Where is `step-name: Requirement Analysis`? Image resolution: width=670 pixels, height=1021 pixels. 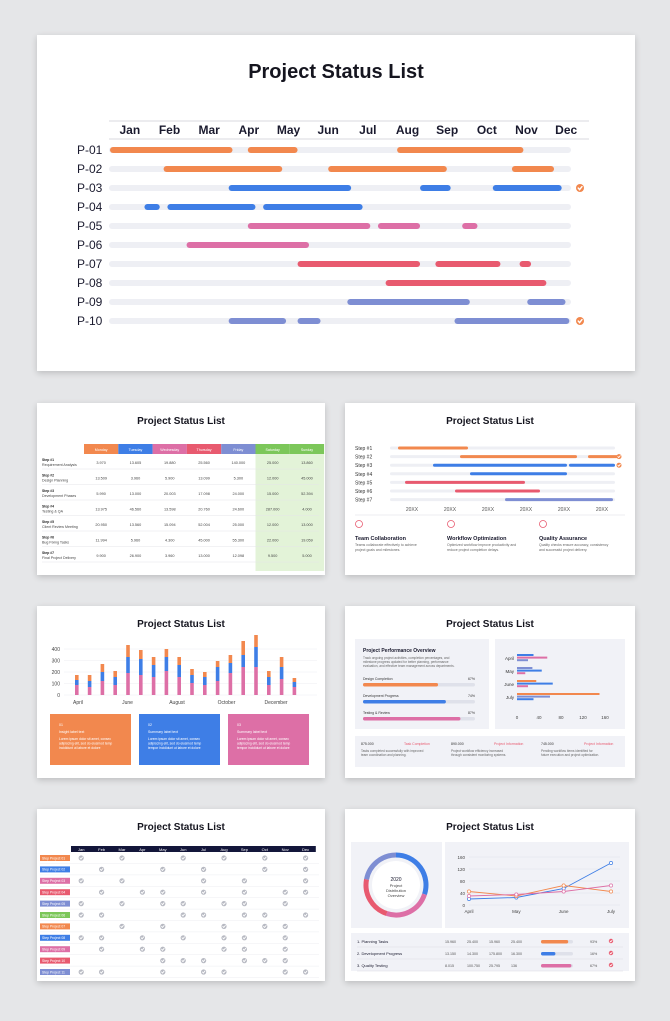
step-name: Requirement Analysis is located at coordinates (59, 465).